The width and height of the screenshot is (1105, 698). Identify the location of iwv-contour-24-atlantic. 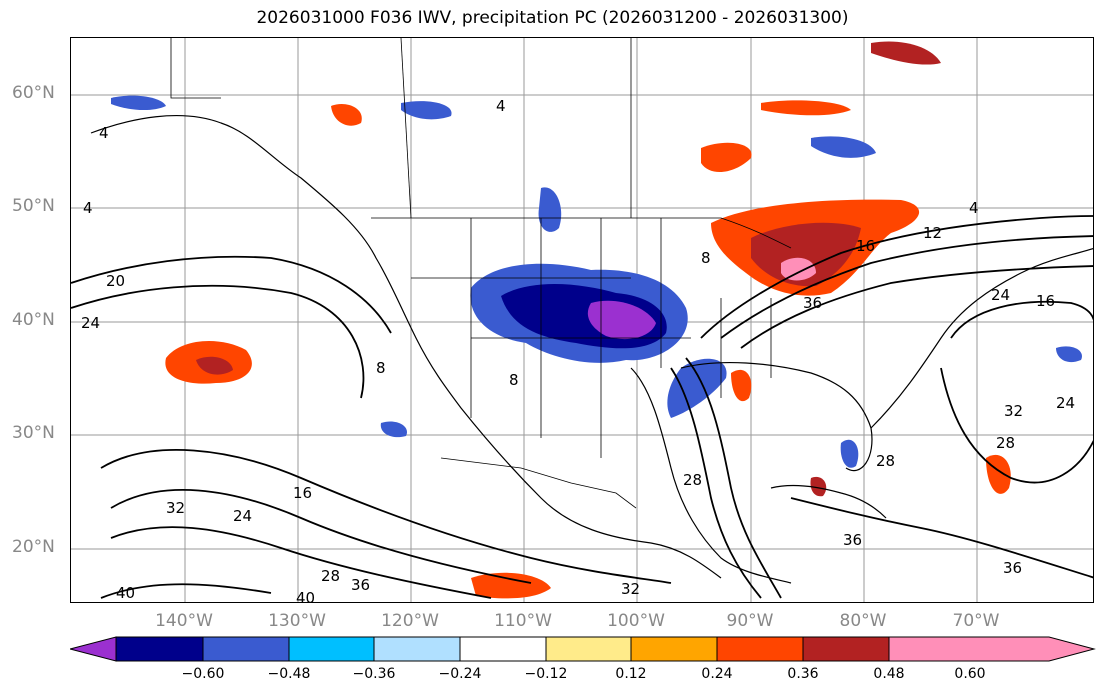
(1021, 319).